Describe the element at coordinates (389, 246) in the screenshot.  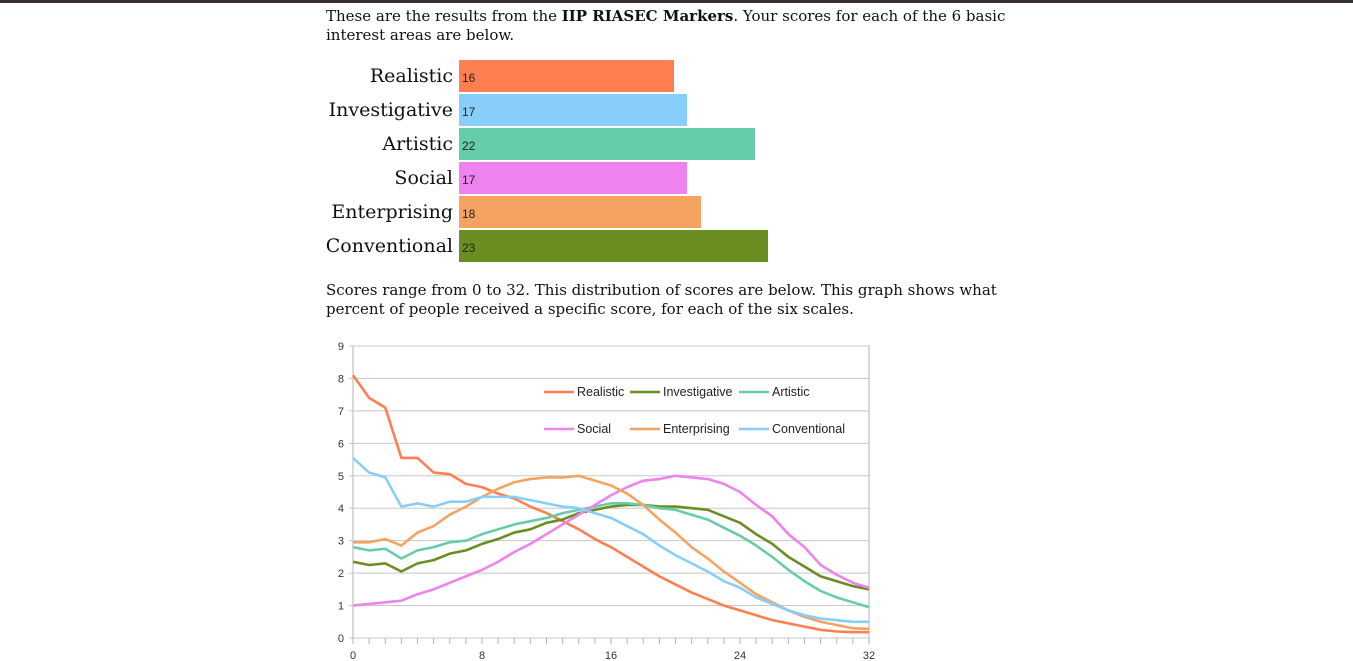
I see `score-label: Conventional` at that location.